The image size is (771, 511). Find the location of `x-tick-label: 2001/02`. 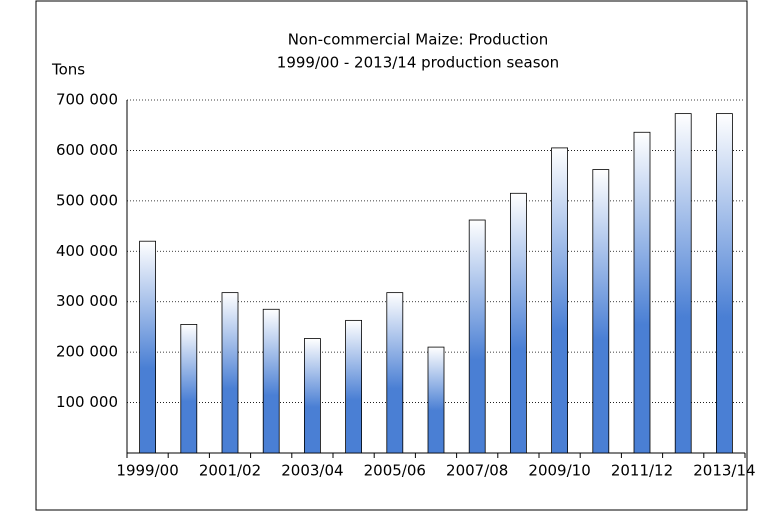

x-tick-label: 2001/02 is located at coordinates (230, 471).